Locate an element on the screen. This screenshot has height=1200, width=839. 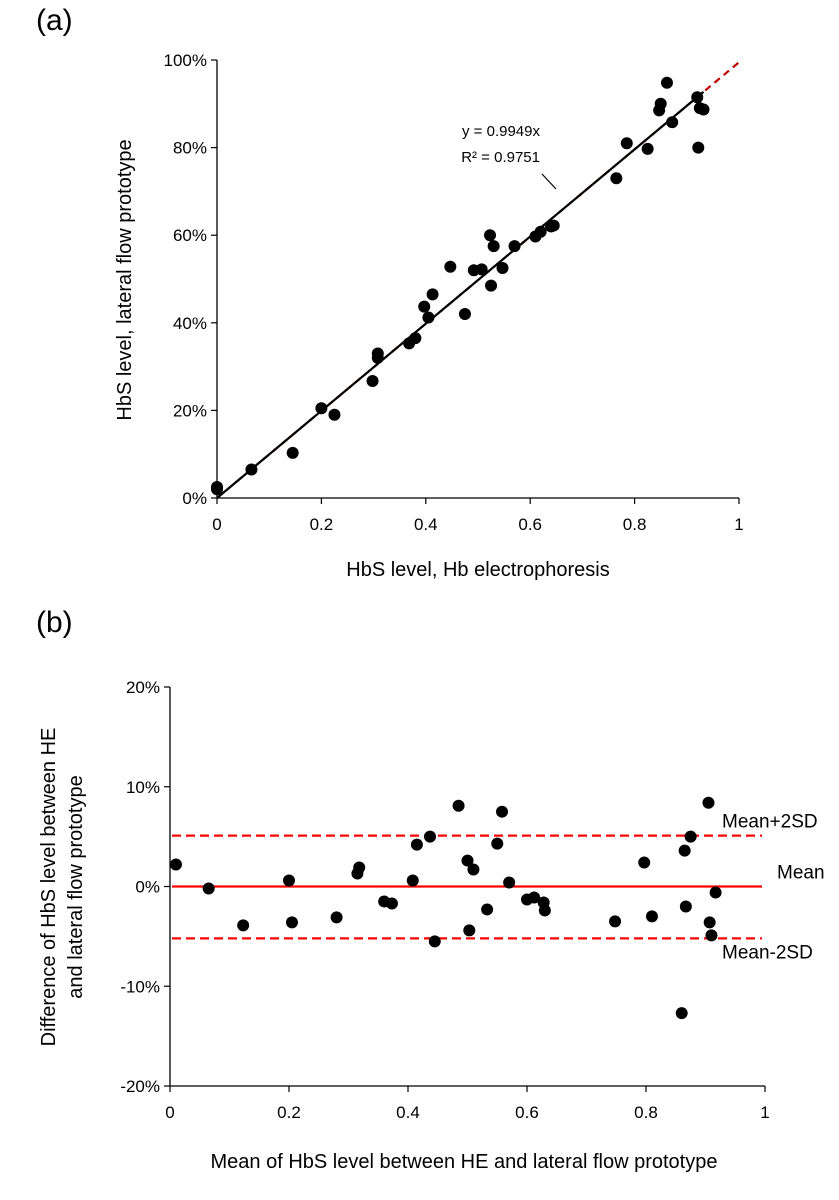
panel-a-x-tick-label: 0 is located at coordinates (216, 524).